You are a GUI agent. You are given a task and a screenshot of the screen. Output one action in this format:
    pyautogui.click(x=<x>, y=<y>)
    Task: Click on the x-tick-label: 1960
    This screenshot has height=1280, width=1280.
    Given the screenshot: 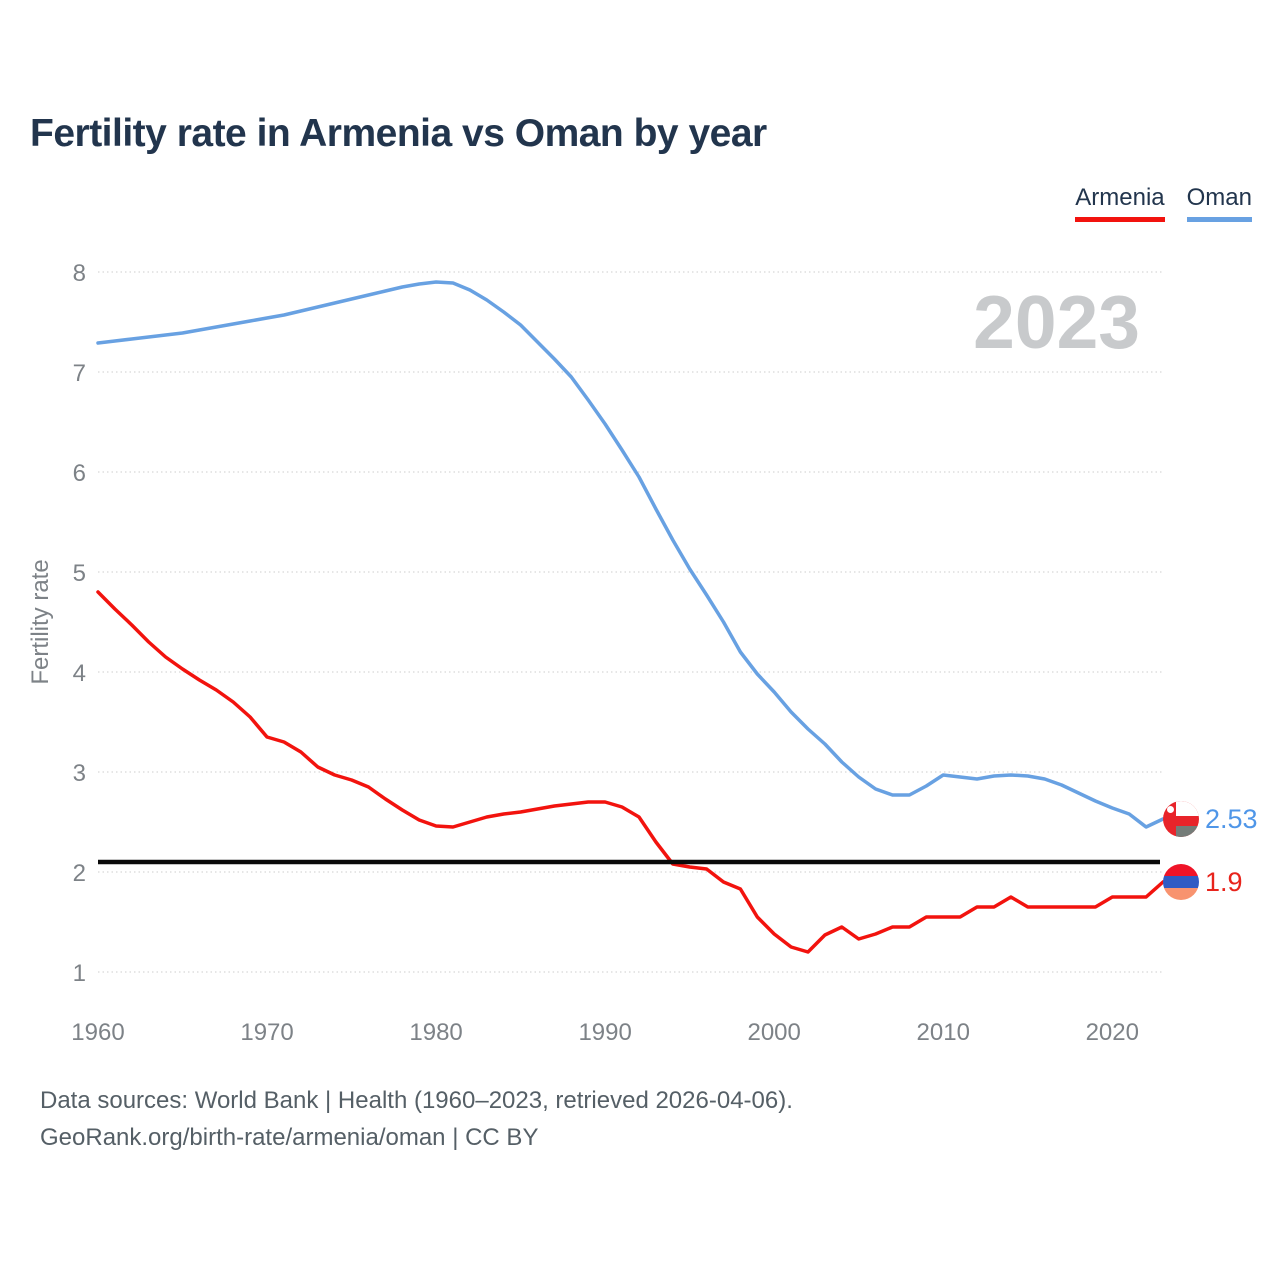 What is the action you would take?
    pyautogui.click(x=97, y=1032)
    